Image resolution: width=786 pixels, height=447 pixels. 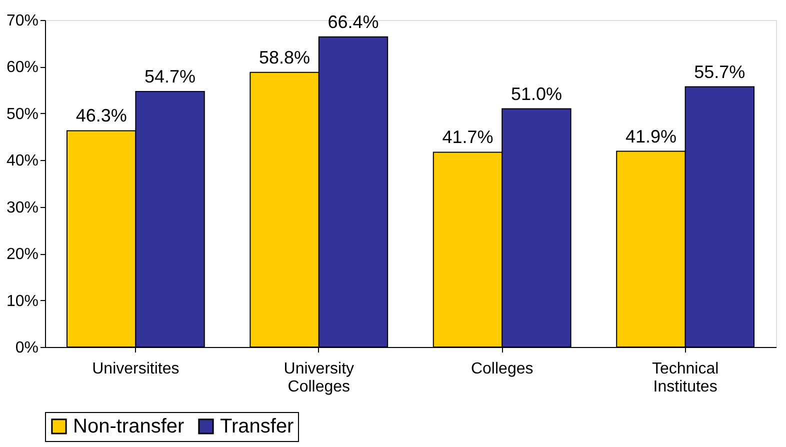 What do you see at coordinates (26, 348) in the screenshot?
I see `y-tick-label: 0%` at bounding box center [26, 348].